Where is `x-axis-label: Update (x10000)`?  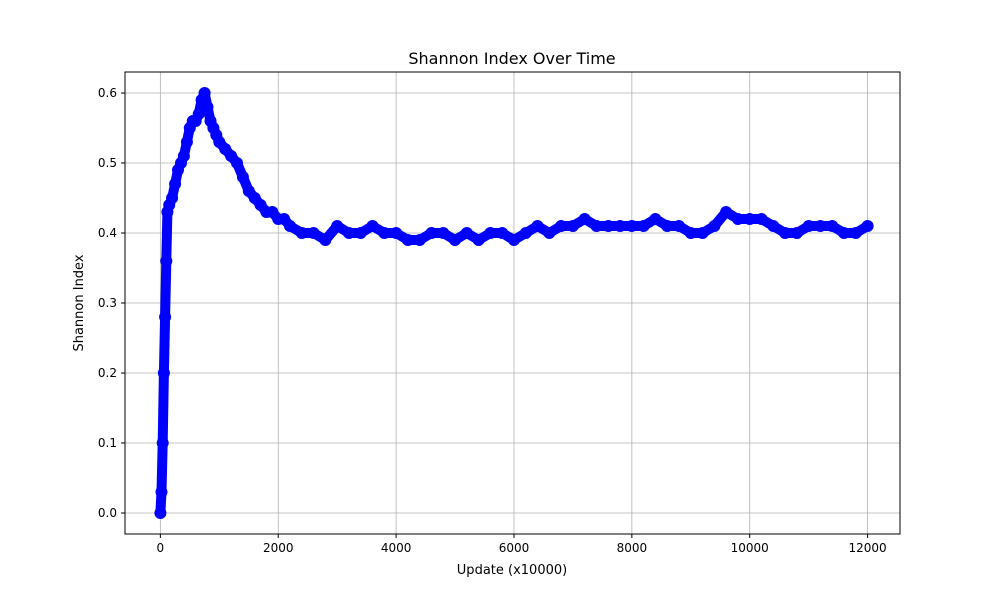
x-axis-label: Update (x10000) is located at coordinates (512, 570).